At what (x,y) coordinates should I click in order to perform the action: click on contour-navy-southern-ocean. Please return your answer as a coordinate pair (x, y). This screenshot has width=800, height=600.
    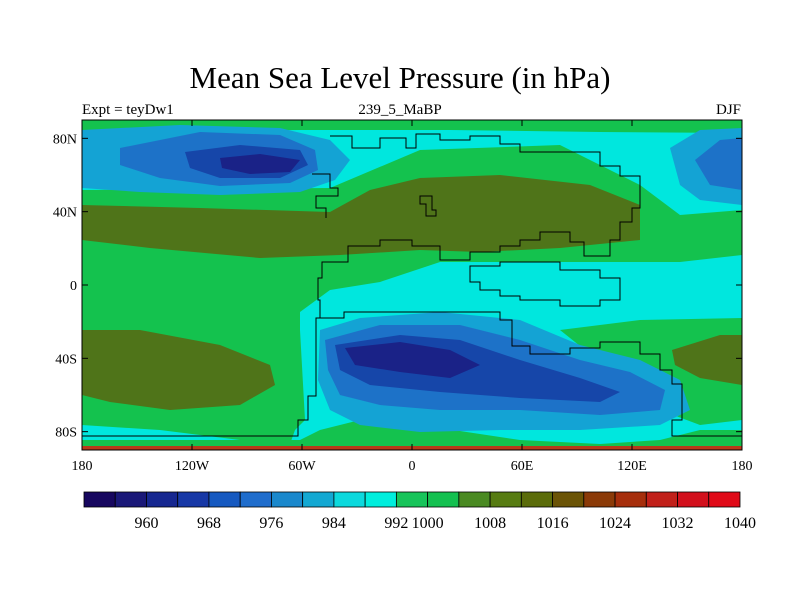
    Looking at the image, I should click on (412, 360).